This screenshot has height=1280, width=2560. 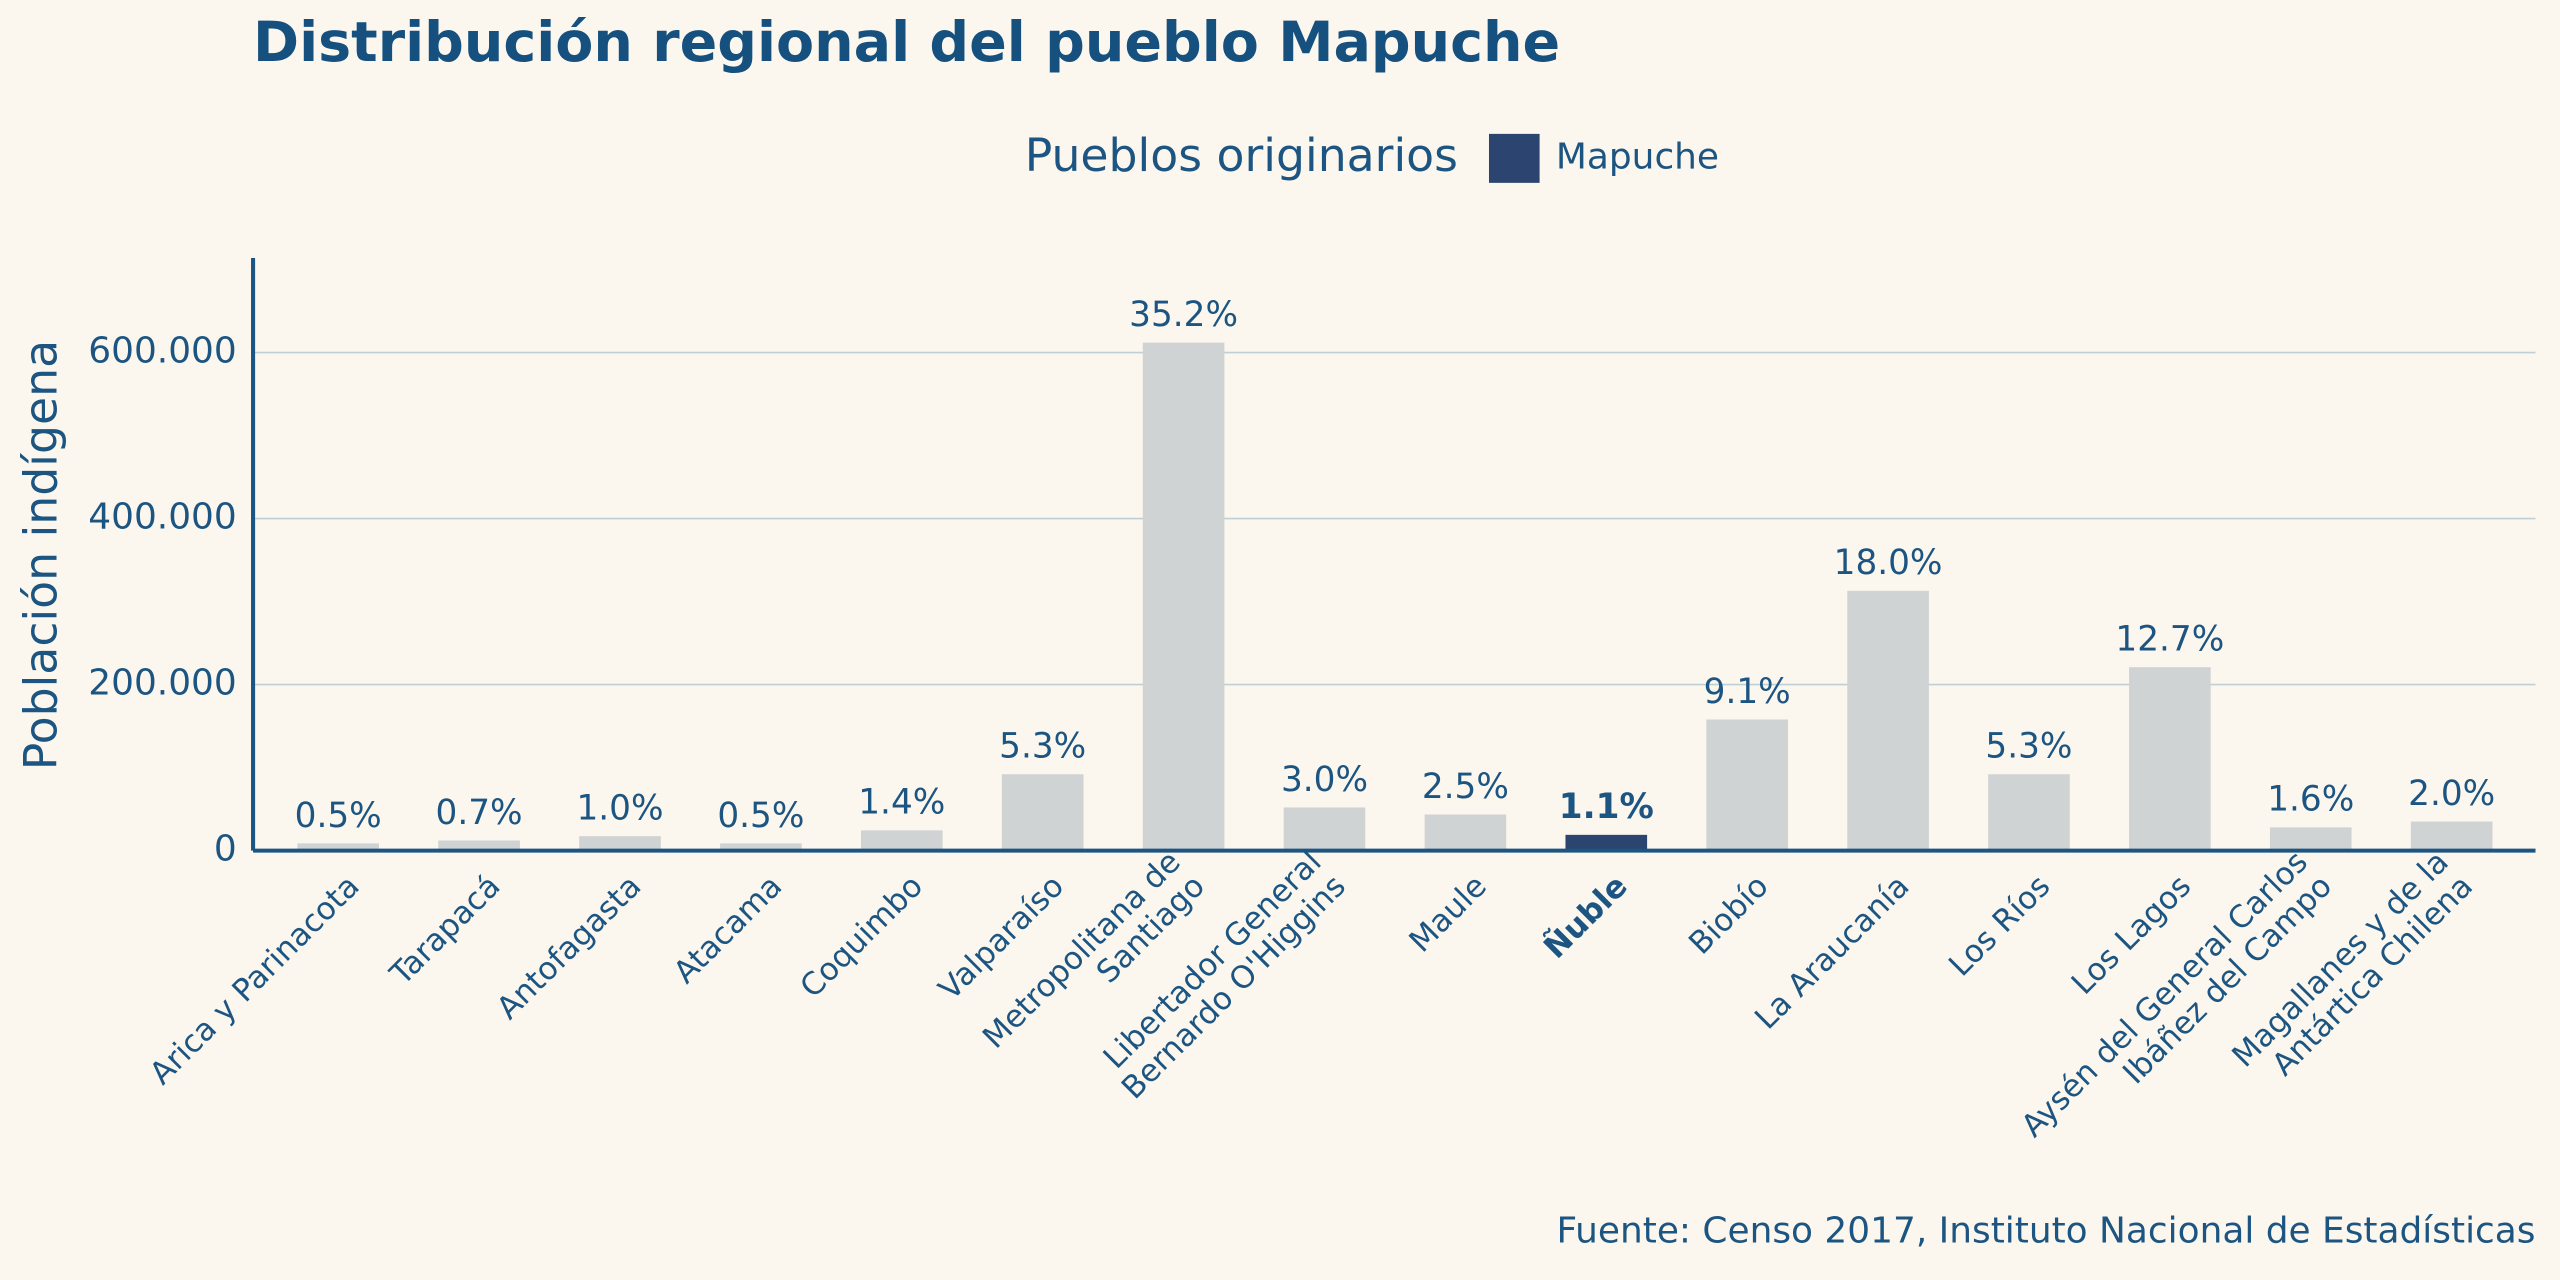 I want to click on value-label: 1.4%, so click(x=901, y=803).